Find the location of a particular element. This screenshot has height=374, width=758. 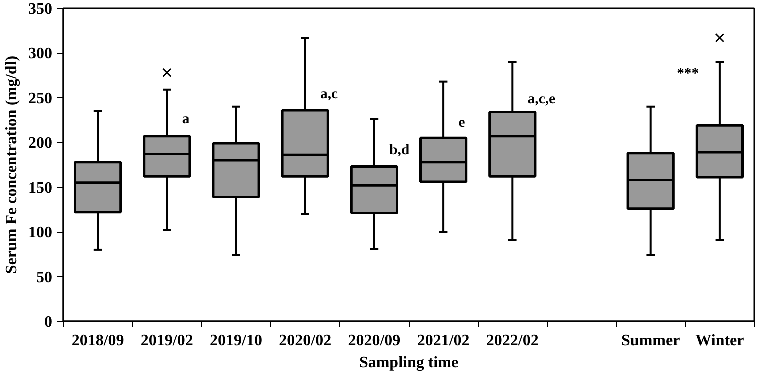

x-tick-label: 2020/02 is located at coordinates (305, 341).